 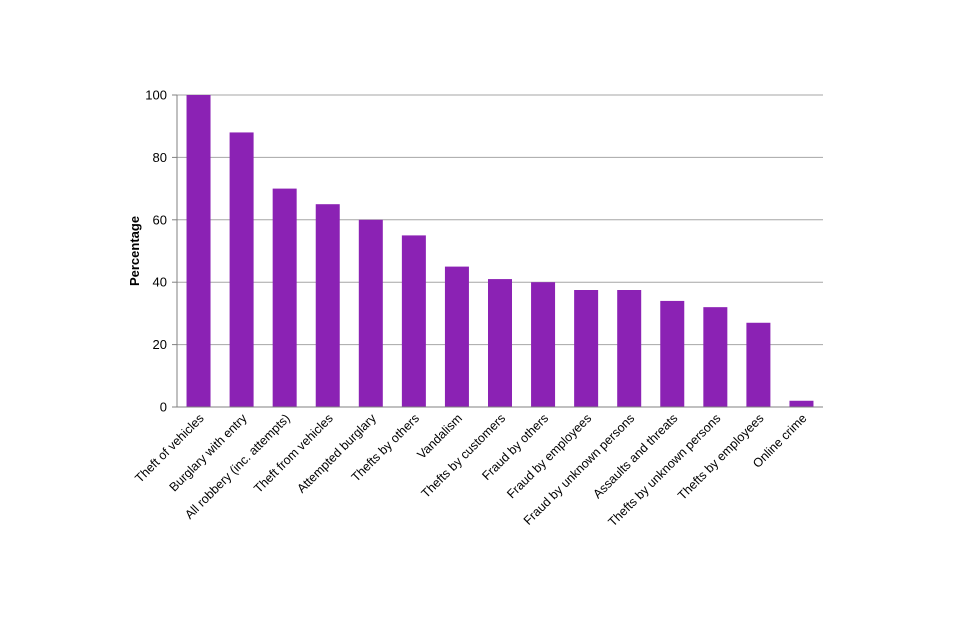 I want to click on y-tick-label: 60, so click(x=160, y=219).